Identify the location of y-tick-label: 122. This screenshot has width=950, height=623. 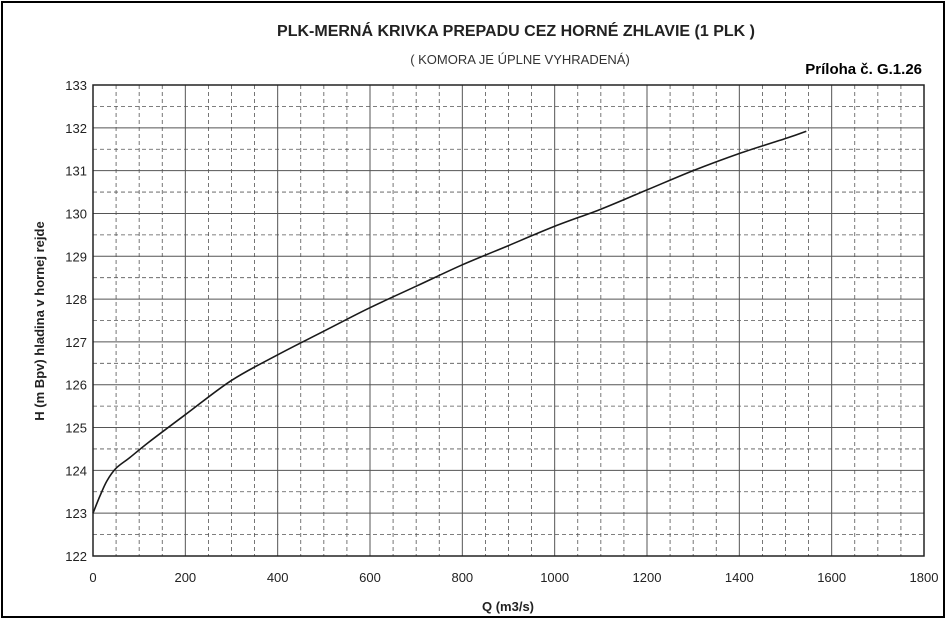
(76, 556).